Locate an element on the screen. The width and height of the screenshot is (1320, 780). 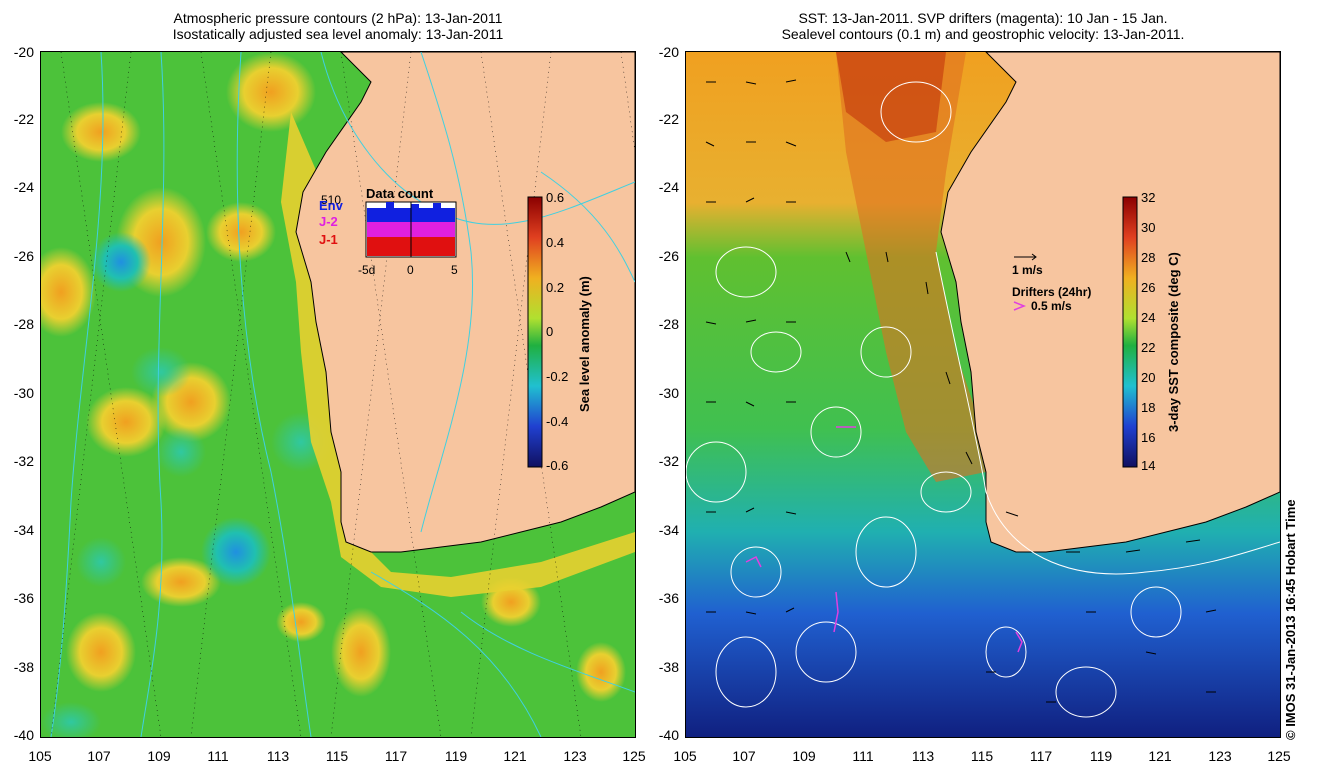
drifter-legend: Drifters (24hr) 0.5 m/s is located at coordinates (1051, 299).